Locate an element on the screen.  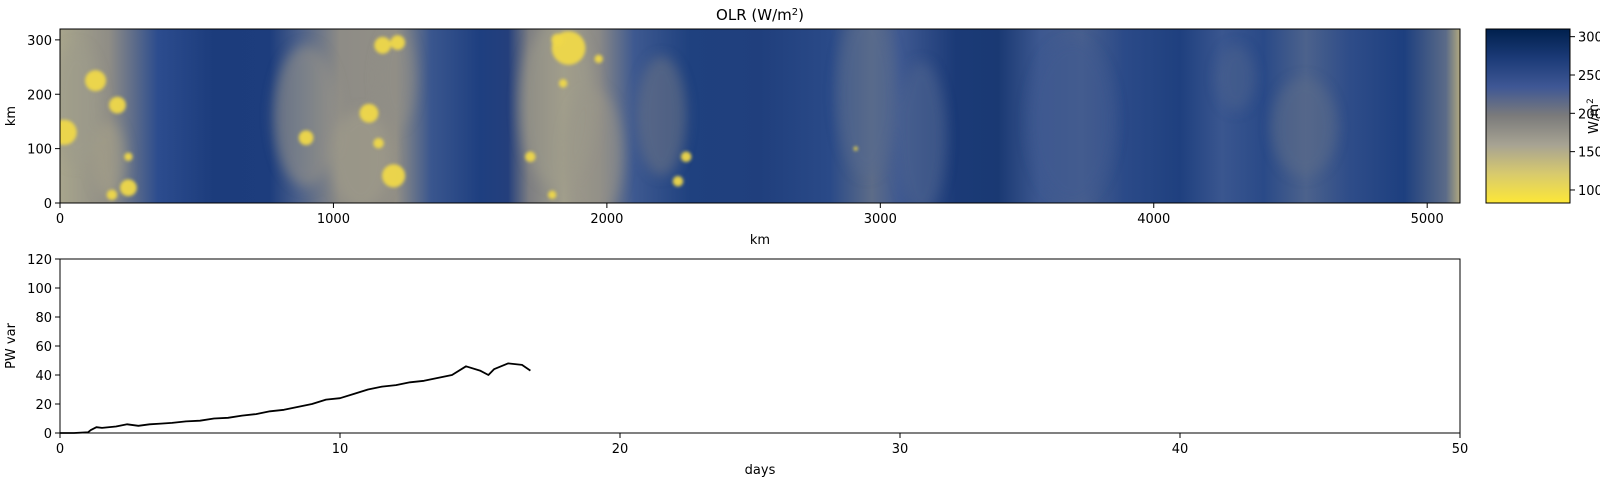
colorbar is located at coordinates (1528, 116).